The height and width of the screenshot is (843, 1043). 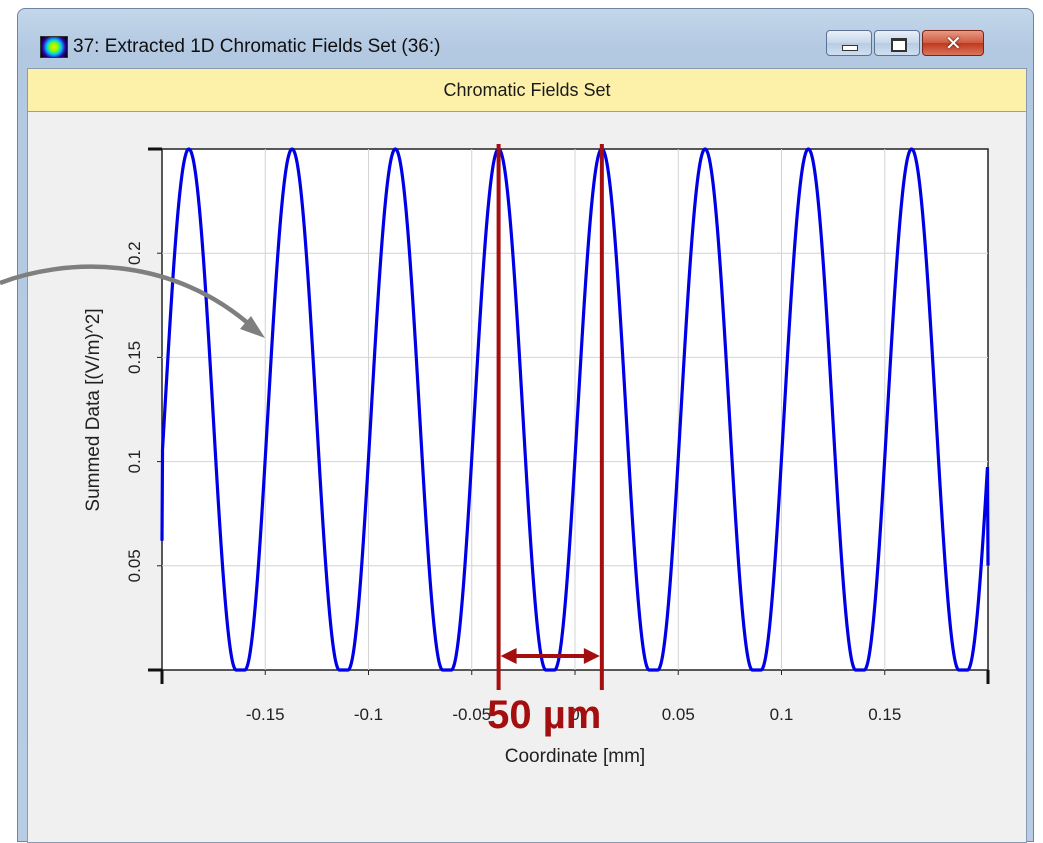 I want to click on x-tick-label: -0.1, so click(x=368, y=714).